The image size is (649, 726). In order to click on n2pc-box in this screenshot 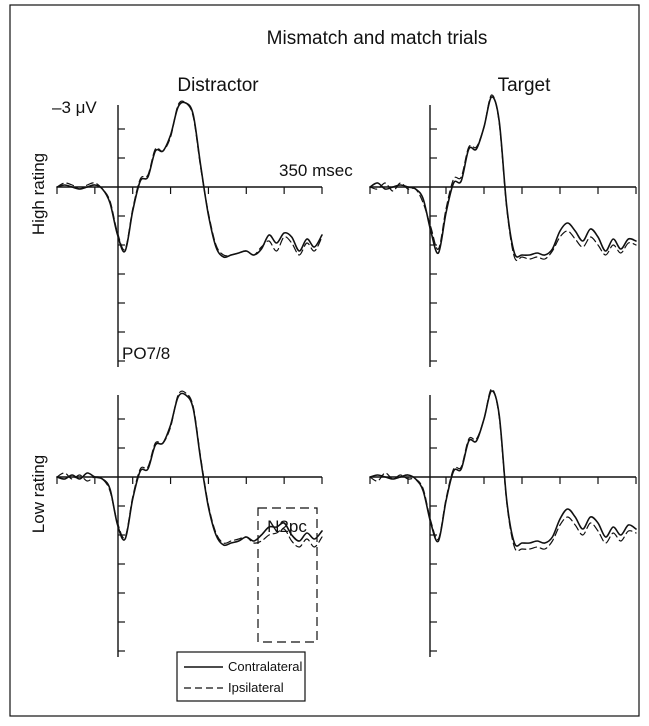, I will do `click(287, 575)`.